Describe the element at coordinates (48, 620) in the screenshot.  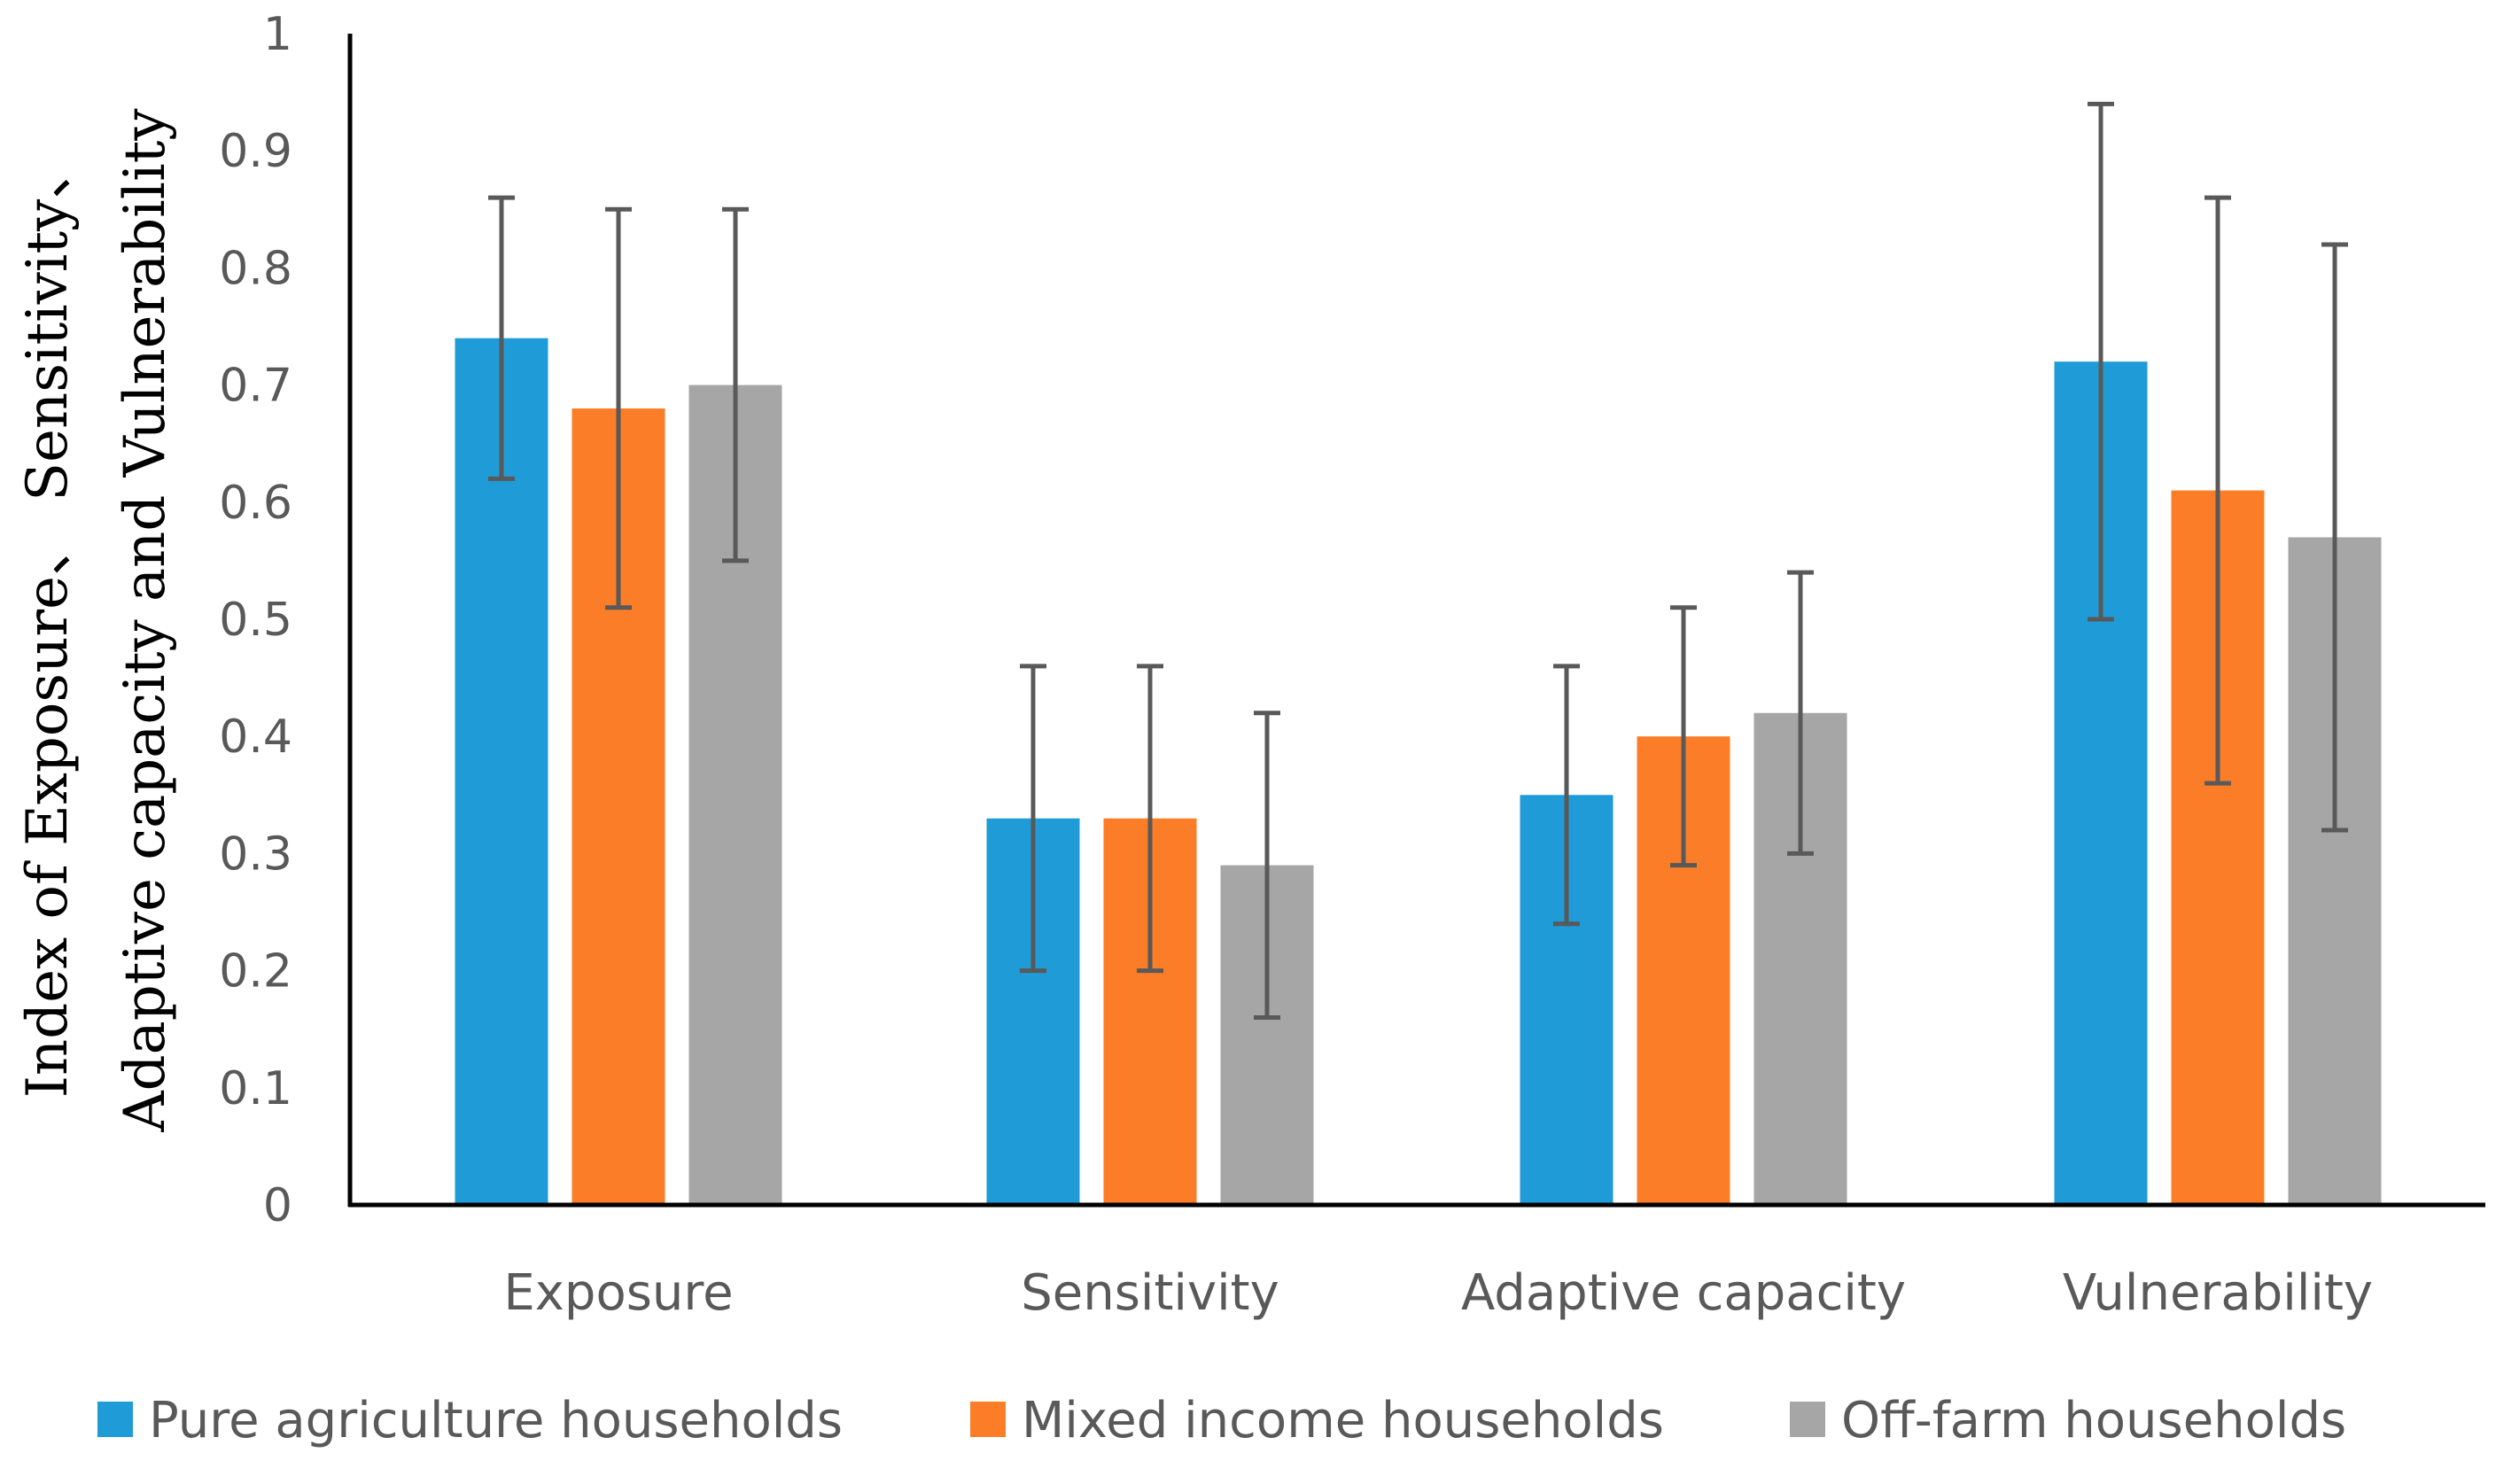
I see `y-axis-title-line-1: Index of Exposure、 Sensitivity、` at that location.